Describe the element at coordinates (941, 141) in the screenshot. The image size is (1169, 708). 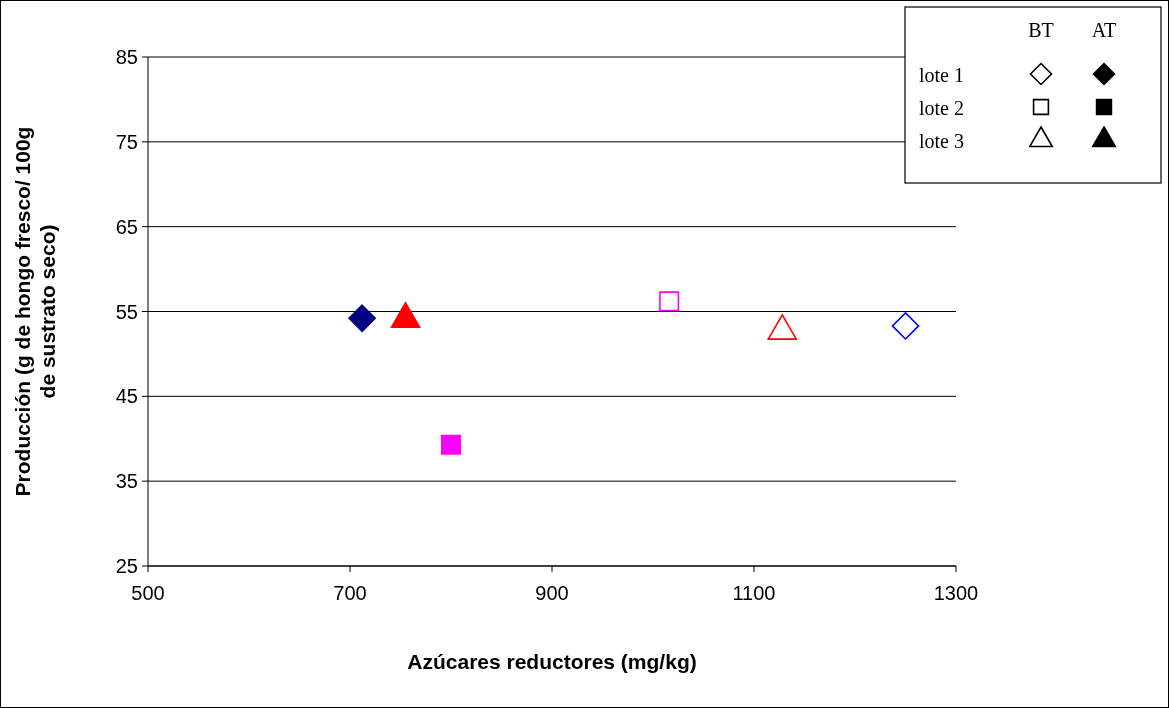
I see `annotation: lote 3` at that location.